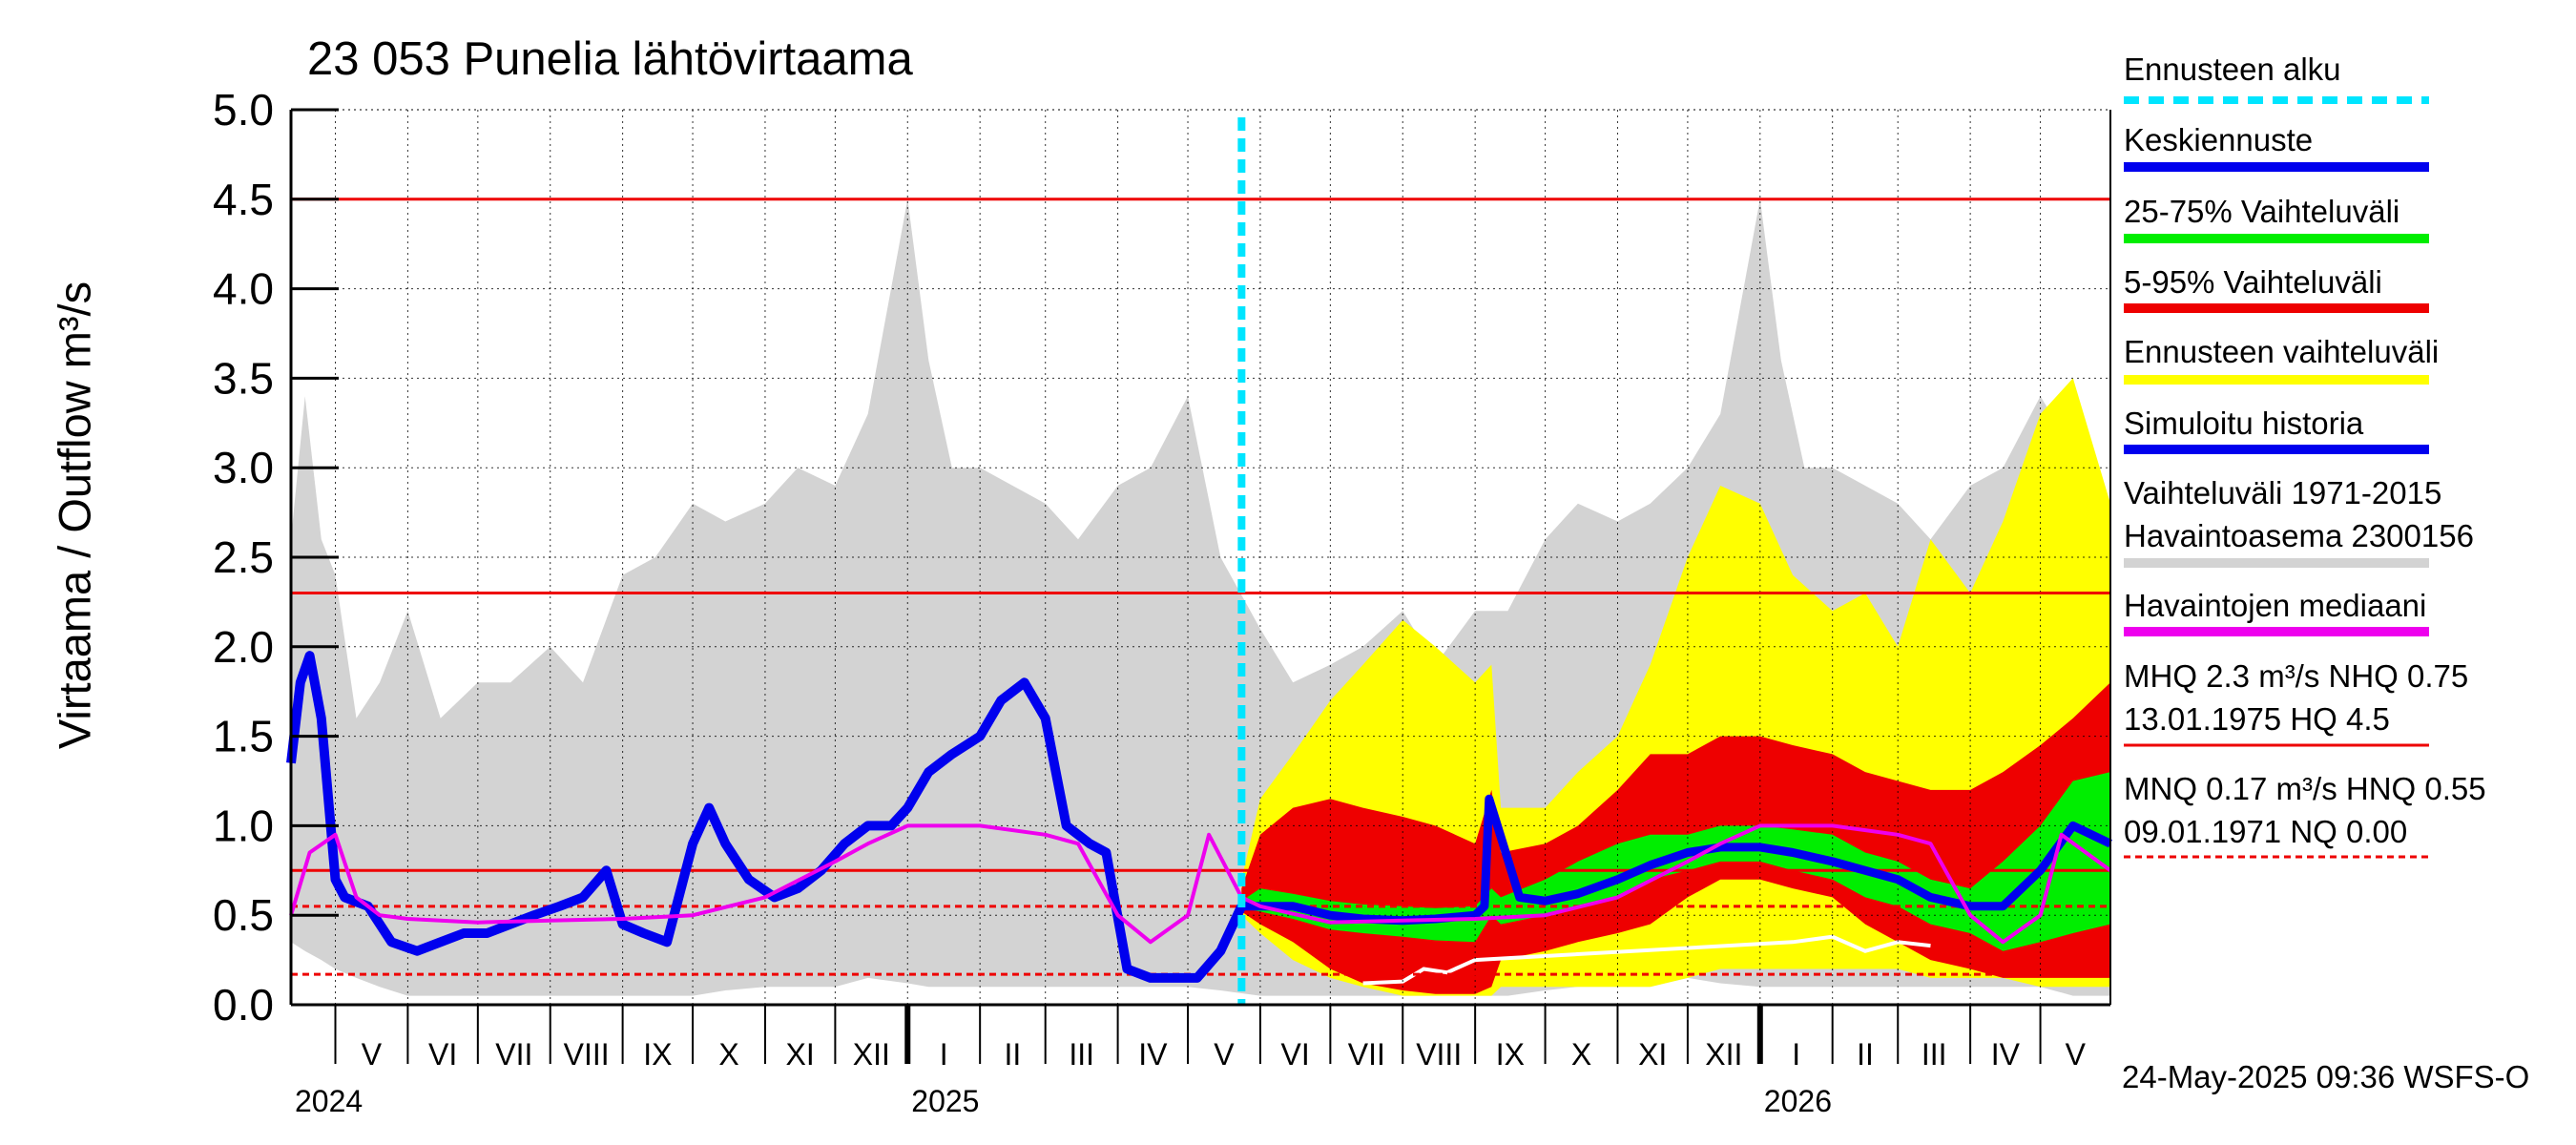  I want to click on month-label-14: VII, so click(1366, 1055).